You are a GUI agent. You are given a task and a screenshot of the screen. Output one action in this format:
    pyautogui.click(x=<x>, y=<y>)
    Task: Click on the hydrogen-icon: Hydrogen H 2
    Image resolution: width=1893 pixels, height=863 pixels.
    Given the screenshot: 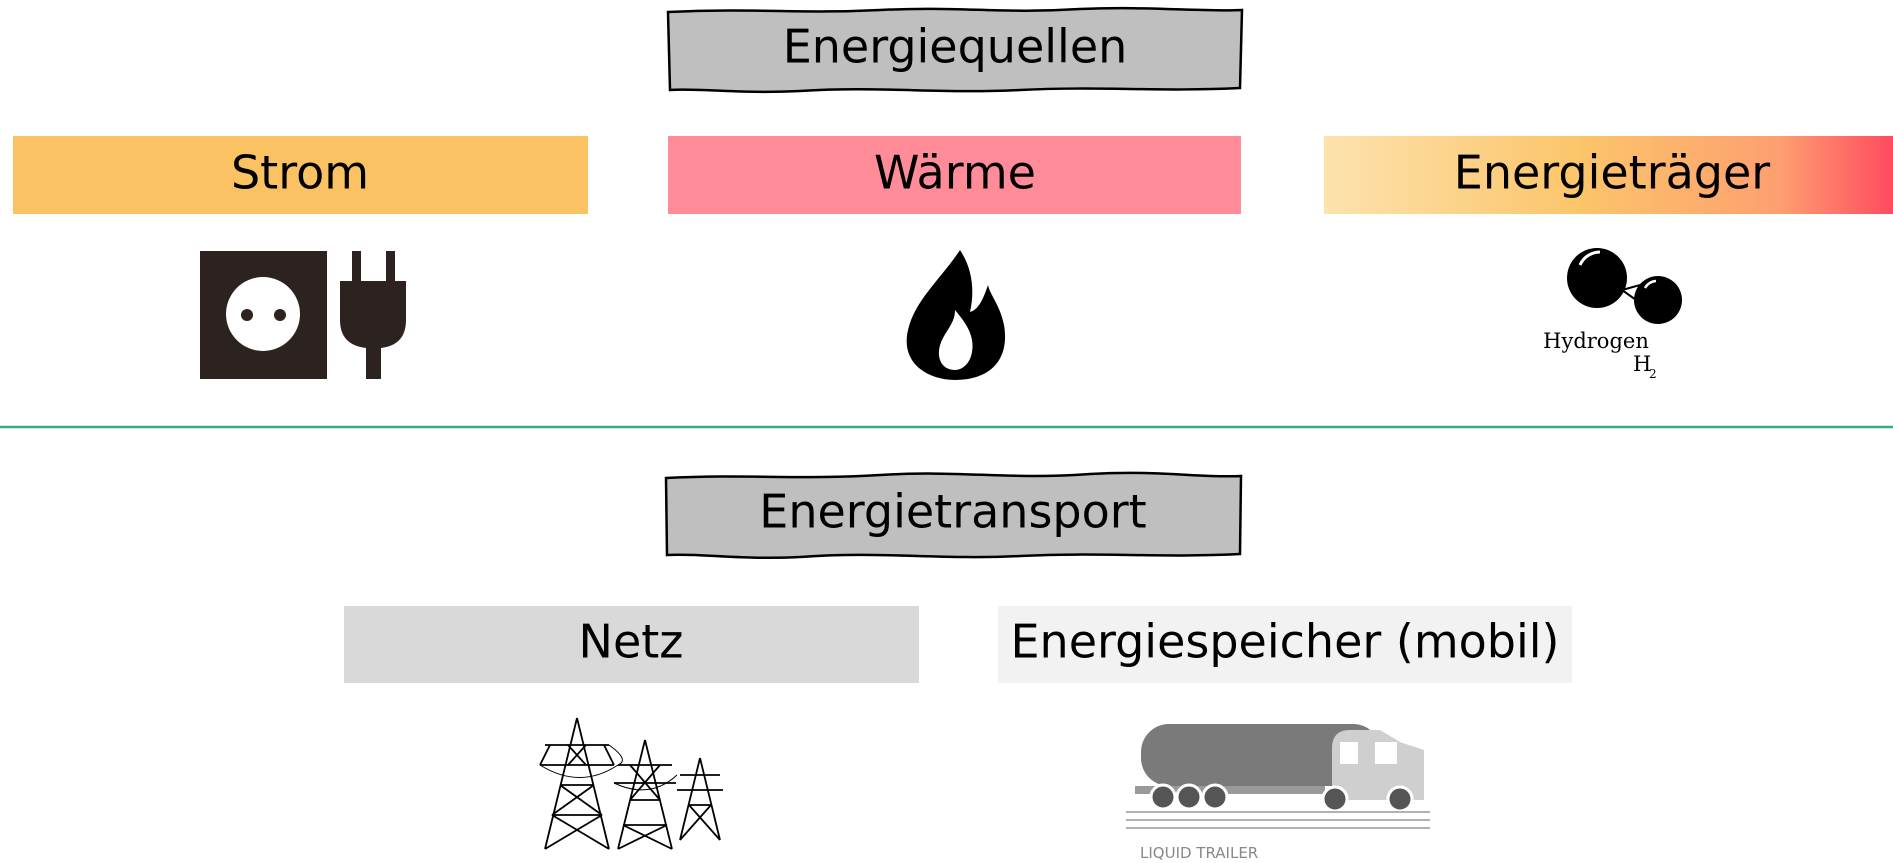 What is the action you would take?
    pyautogui.click(x=1612, y=314)
    